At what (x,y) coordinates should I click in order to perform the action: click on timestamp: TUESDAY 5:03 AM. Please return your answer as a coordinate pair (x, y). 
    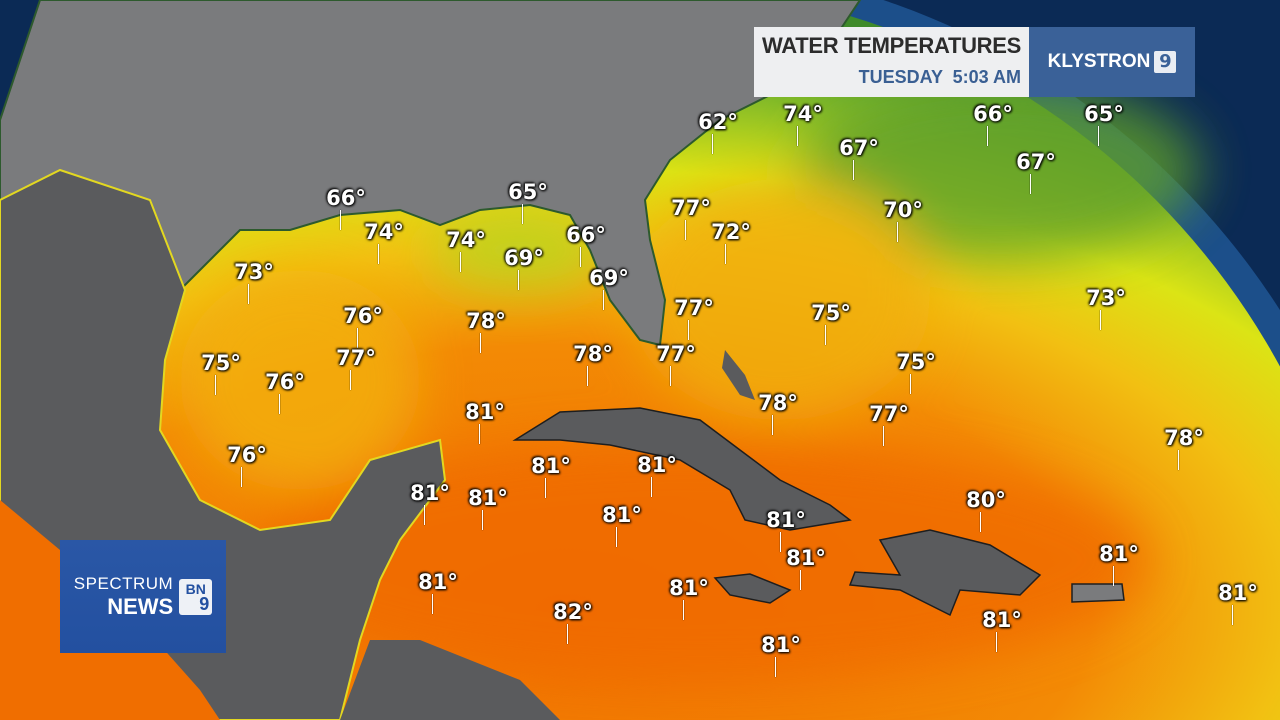
    Looking at the image, I should click on (940, 77).